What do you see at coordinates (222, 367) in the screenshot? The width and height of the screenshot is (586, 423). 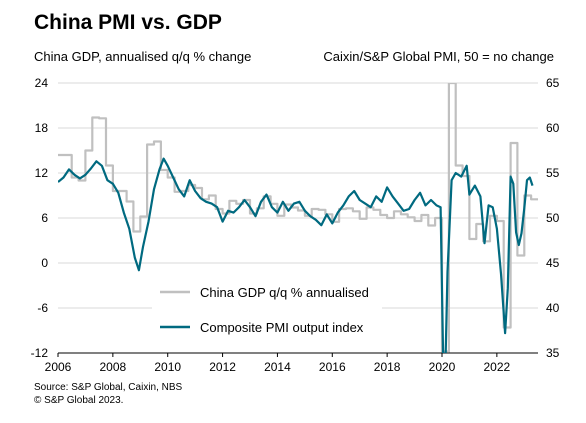 I see `x-tick-label: 2012` at bounding box center [222, 367].